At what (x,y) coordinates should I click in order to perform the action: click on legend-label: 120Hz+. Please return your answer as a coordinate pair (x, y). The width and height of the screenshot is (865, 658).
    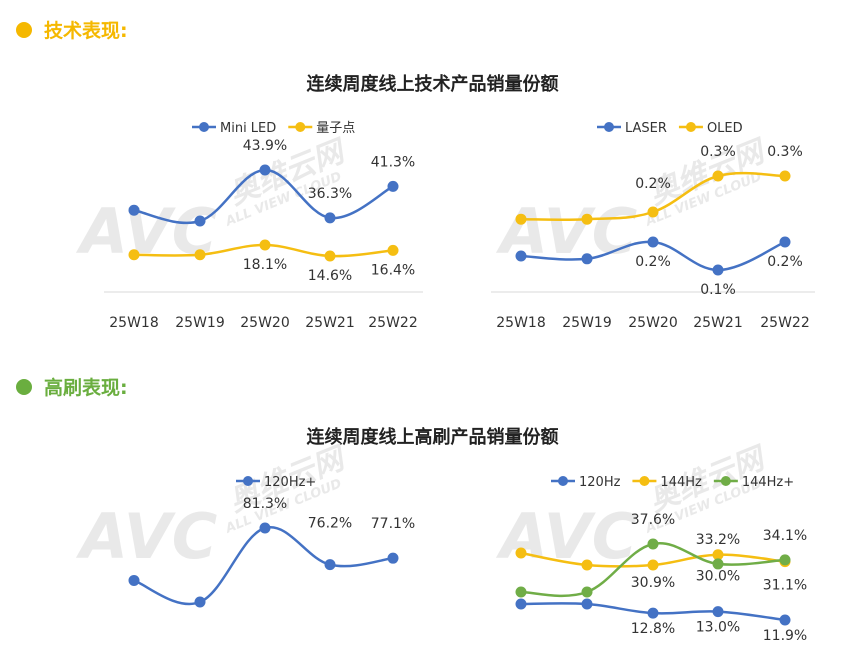
    Looking at the image, I should click on (290, 482).